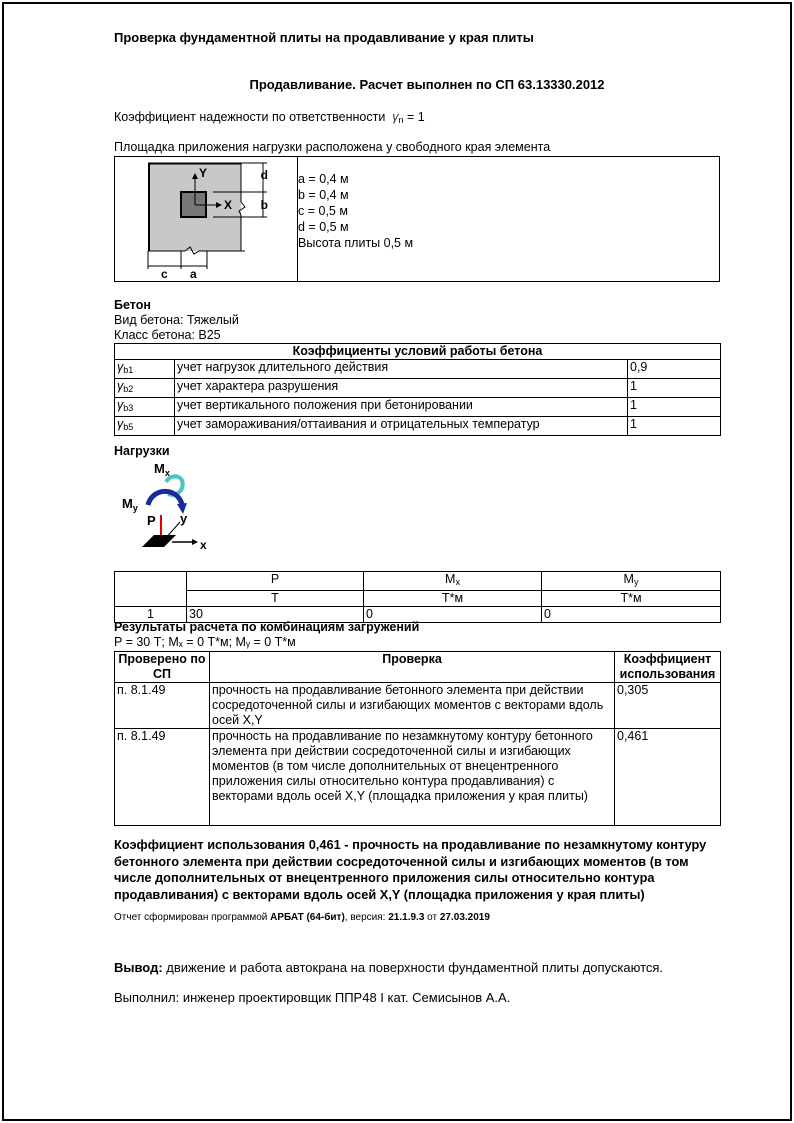 The height and width of the screenshot is (1123, 794). I want to click on svg-text: x, so click(203, 545).